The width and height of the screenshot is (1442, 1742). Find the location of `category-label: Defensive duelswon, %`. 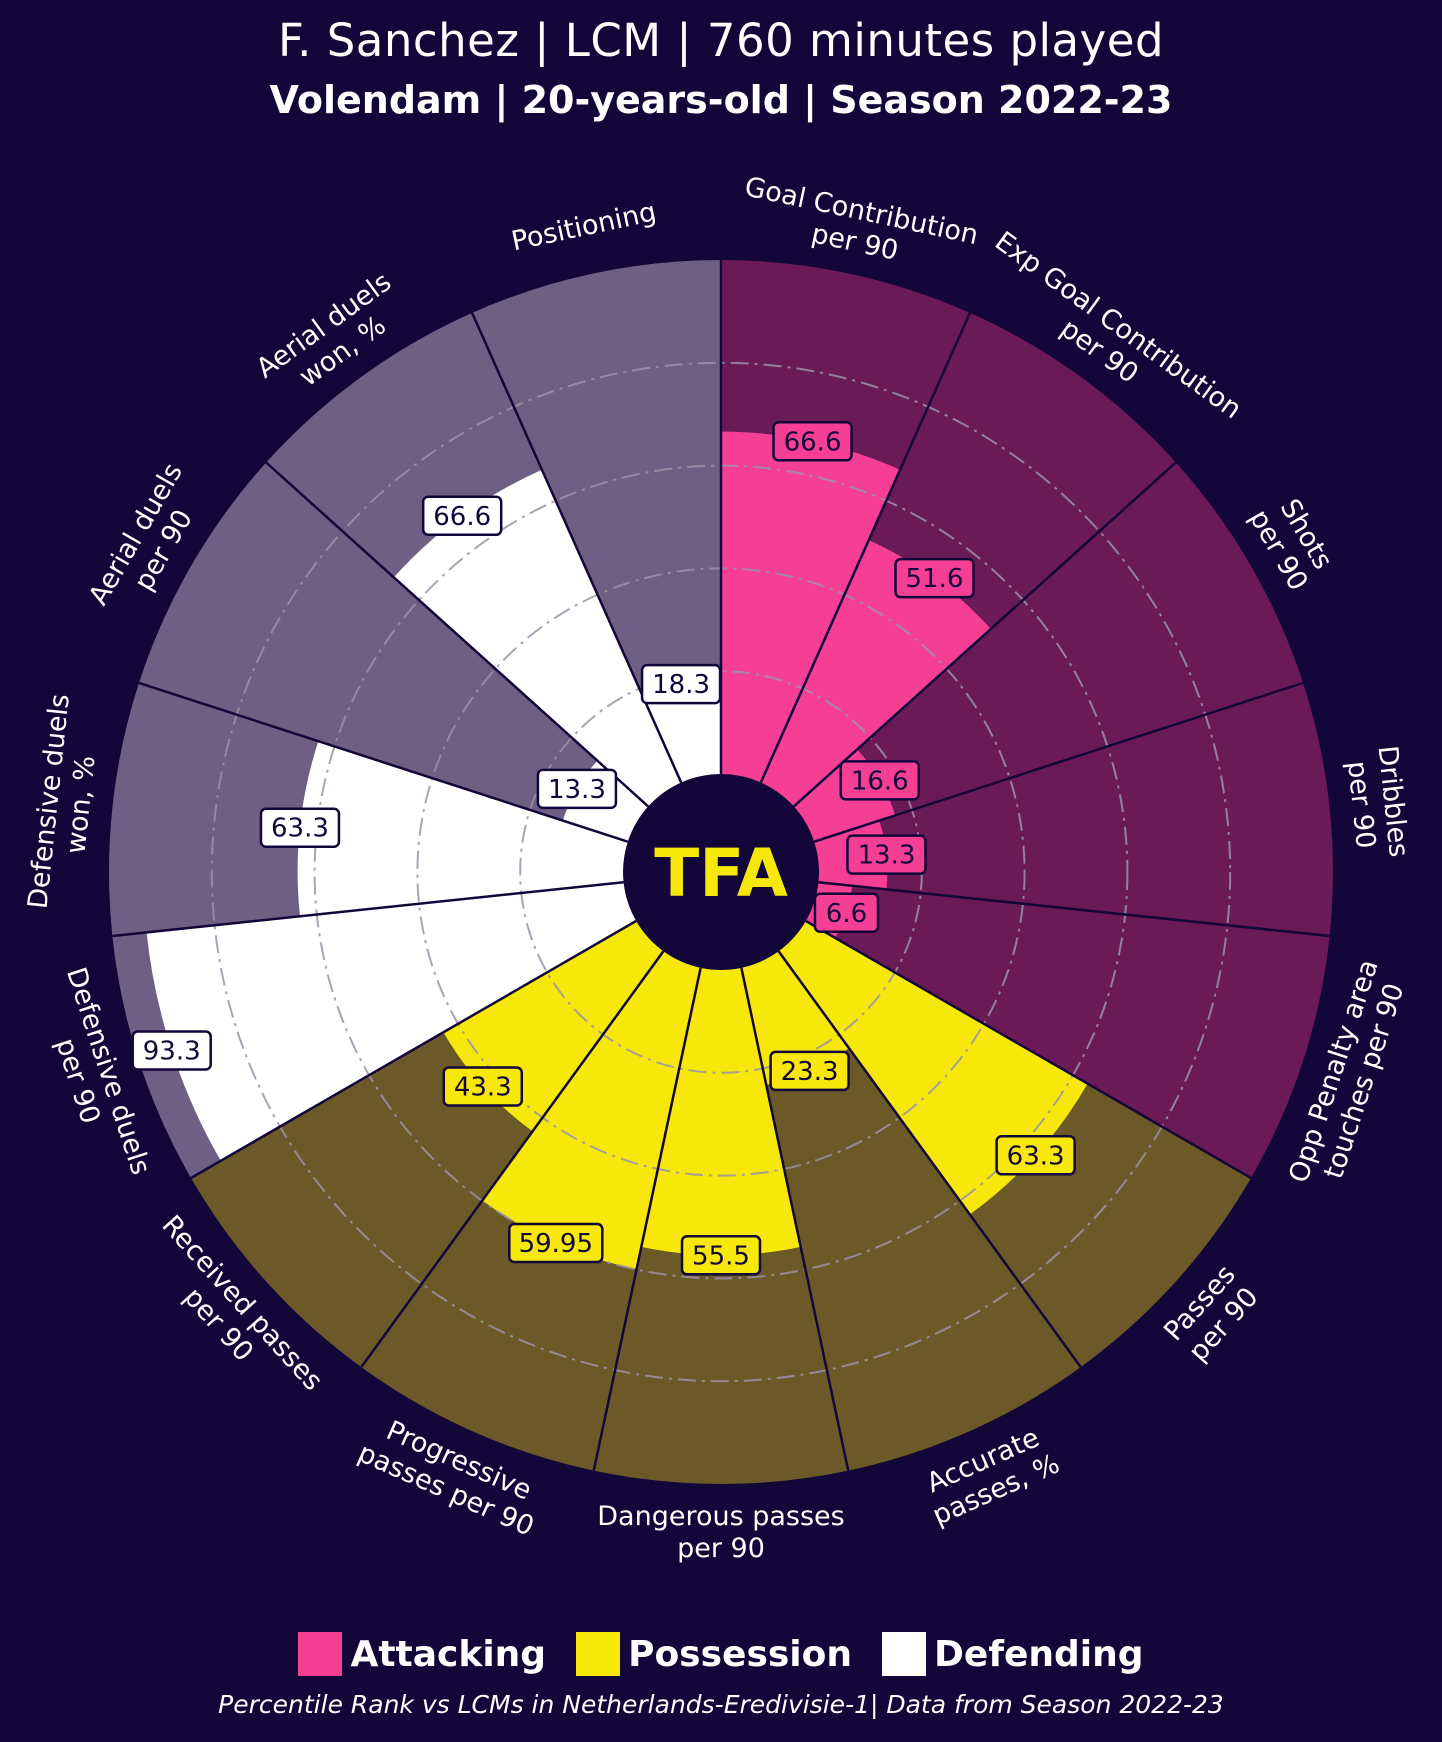

category-label: Defensive duelswon, % is located at coordinates (65, 802).